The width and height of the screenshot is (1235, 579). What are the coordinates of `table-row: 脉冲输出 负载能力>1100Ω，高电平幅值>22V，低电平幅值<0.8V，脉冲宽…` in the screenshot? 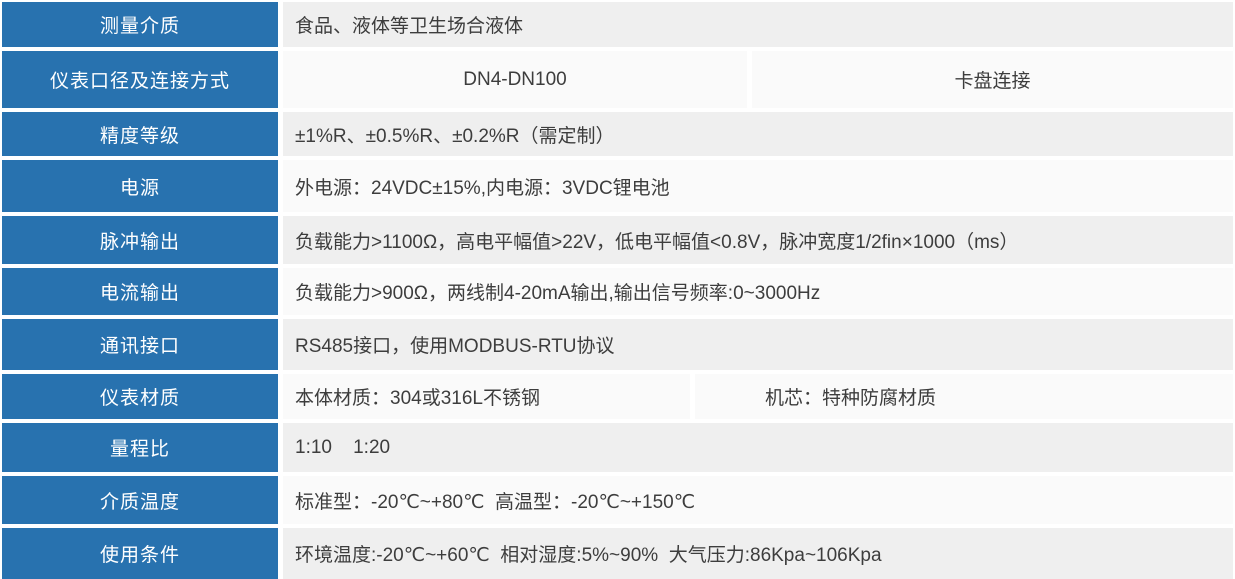 It's located at (617, 240).